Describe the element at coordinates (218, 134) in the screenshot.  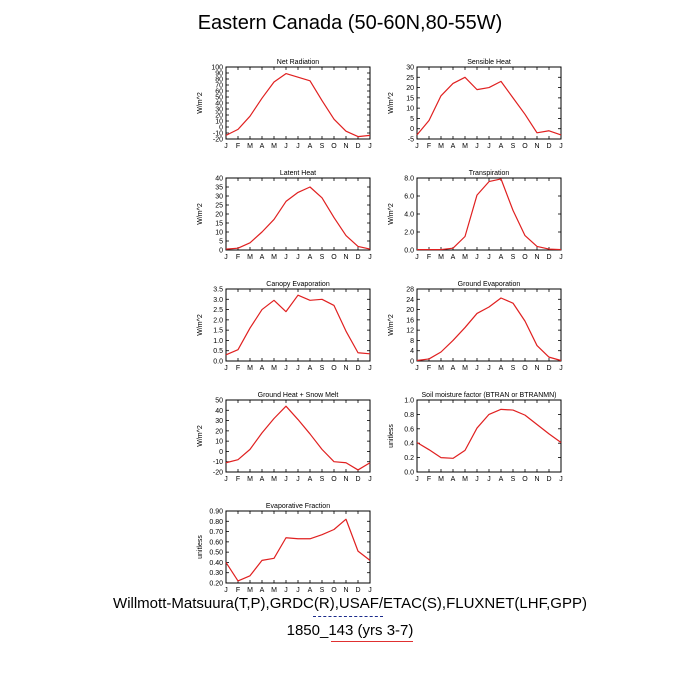
I see `y-tick-label: -10` at that location.